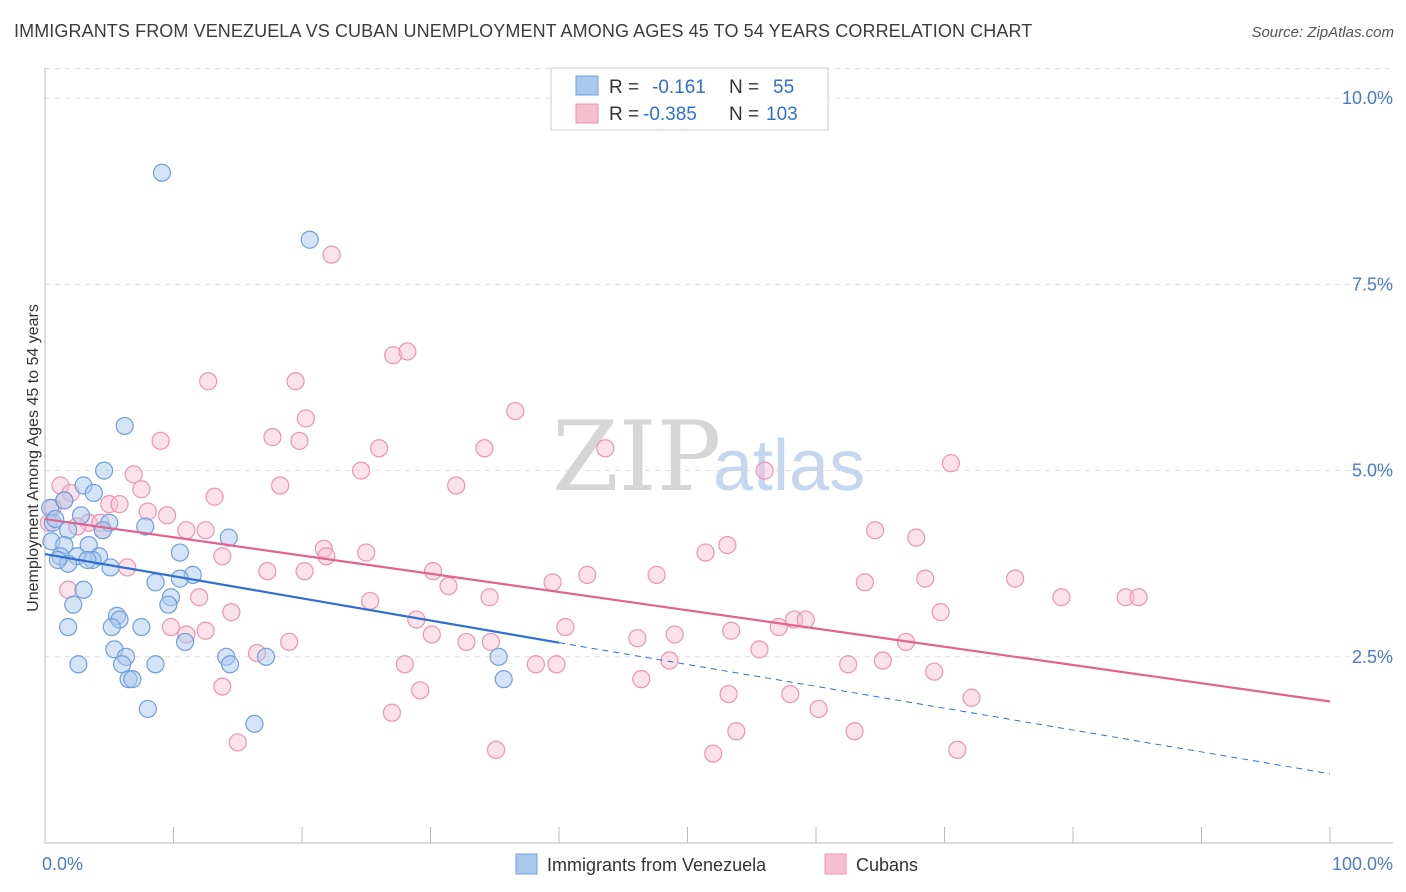 This screenshot has width=1406, height=892. Describe the element at coordinates (62, 864) in the screenshot. I see `x-tick-label-min: 0.0%` at that location.